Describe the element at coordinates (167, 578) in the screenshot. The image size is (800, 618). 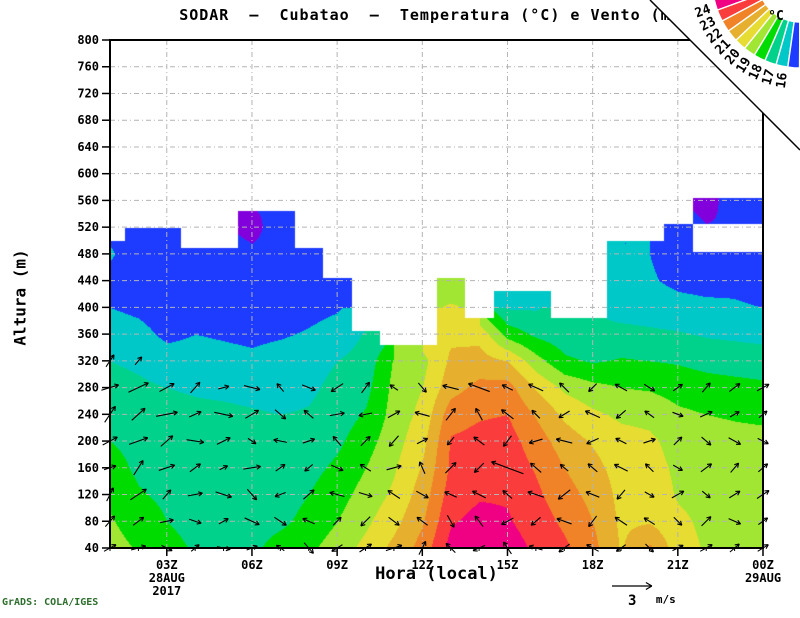
I see `x-tick-sublabel: 28AUG` at that location.